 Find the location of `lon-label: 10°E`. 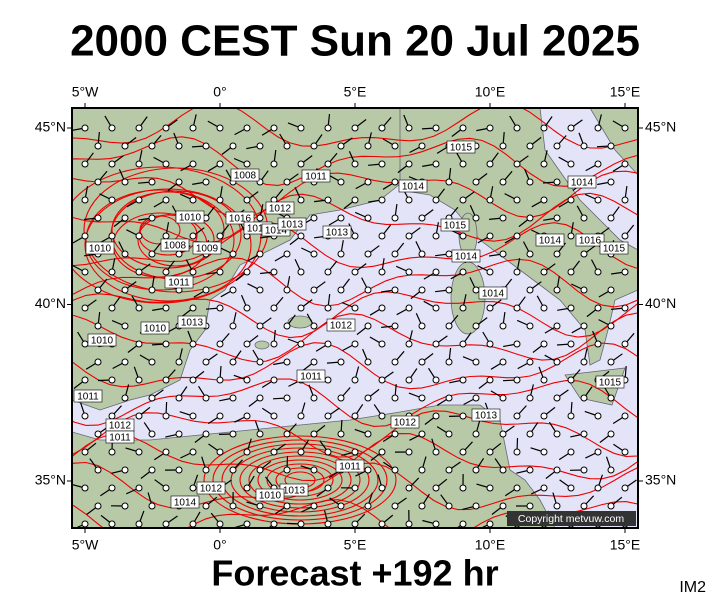

lon-label: 10°E is located at coordinates (490, 92).